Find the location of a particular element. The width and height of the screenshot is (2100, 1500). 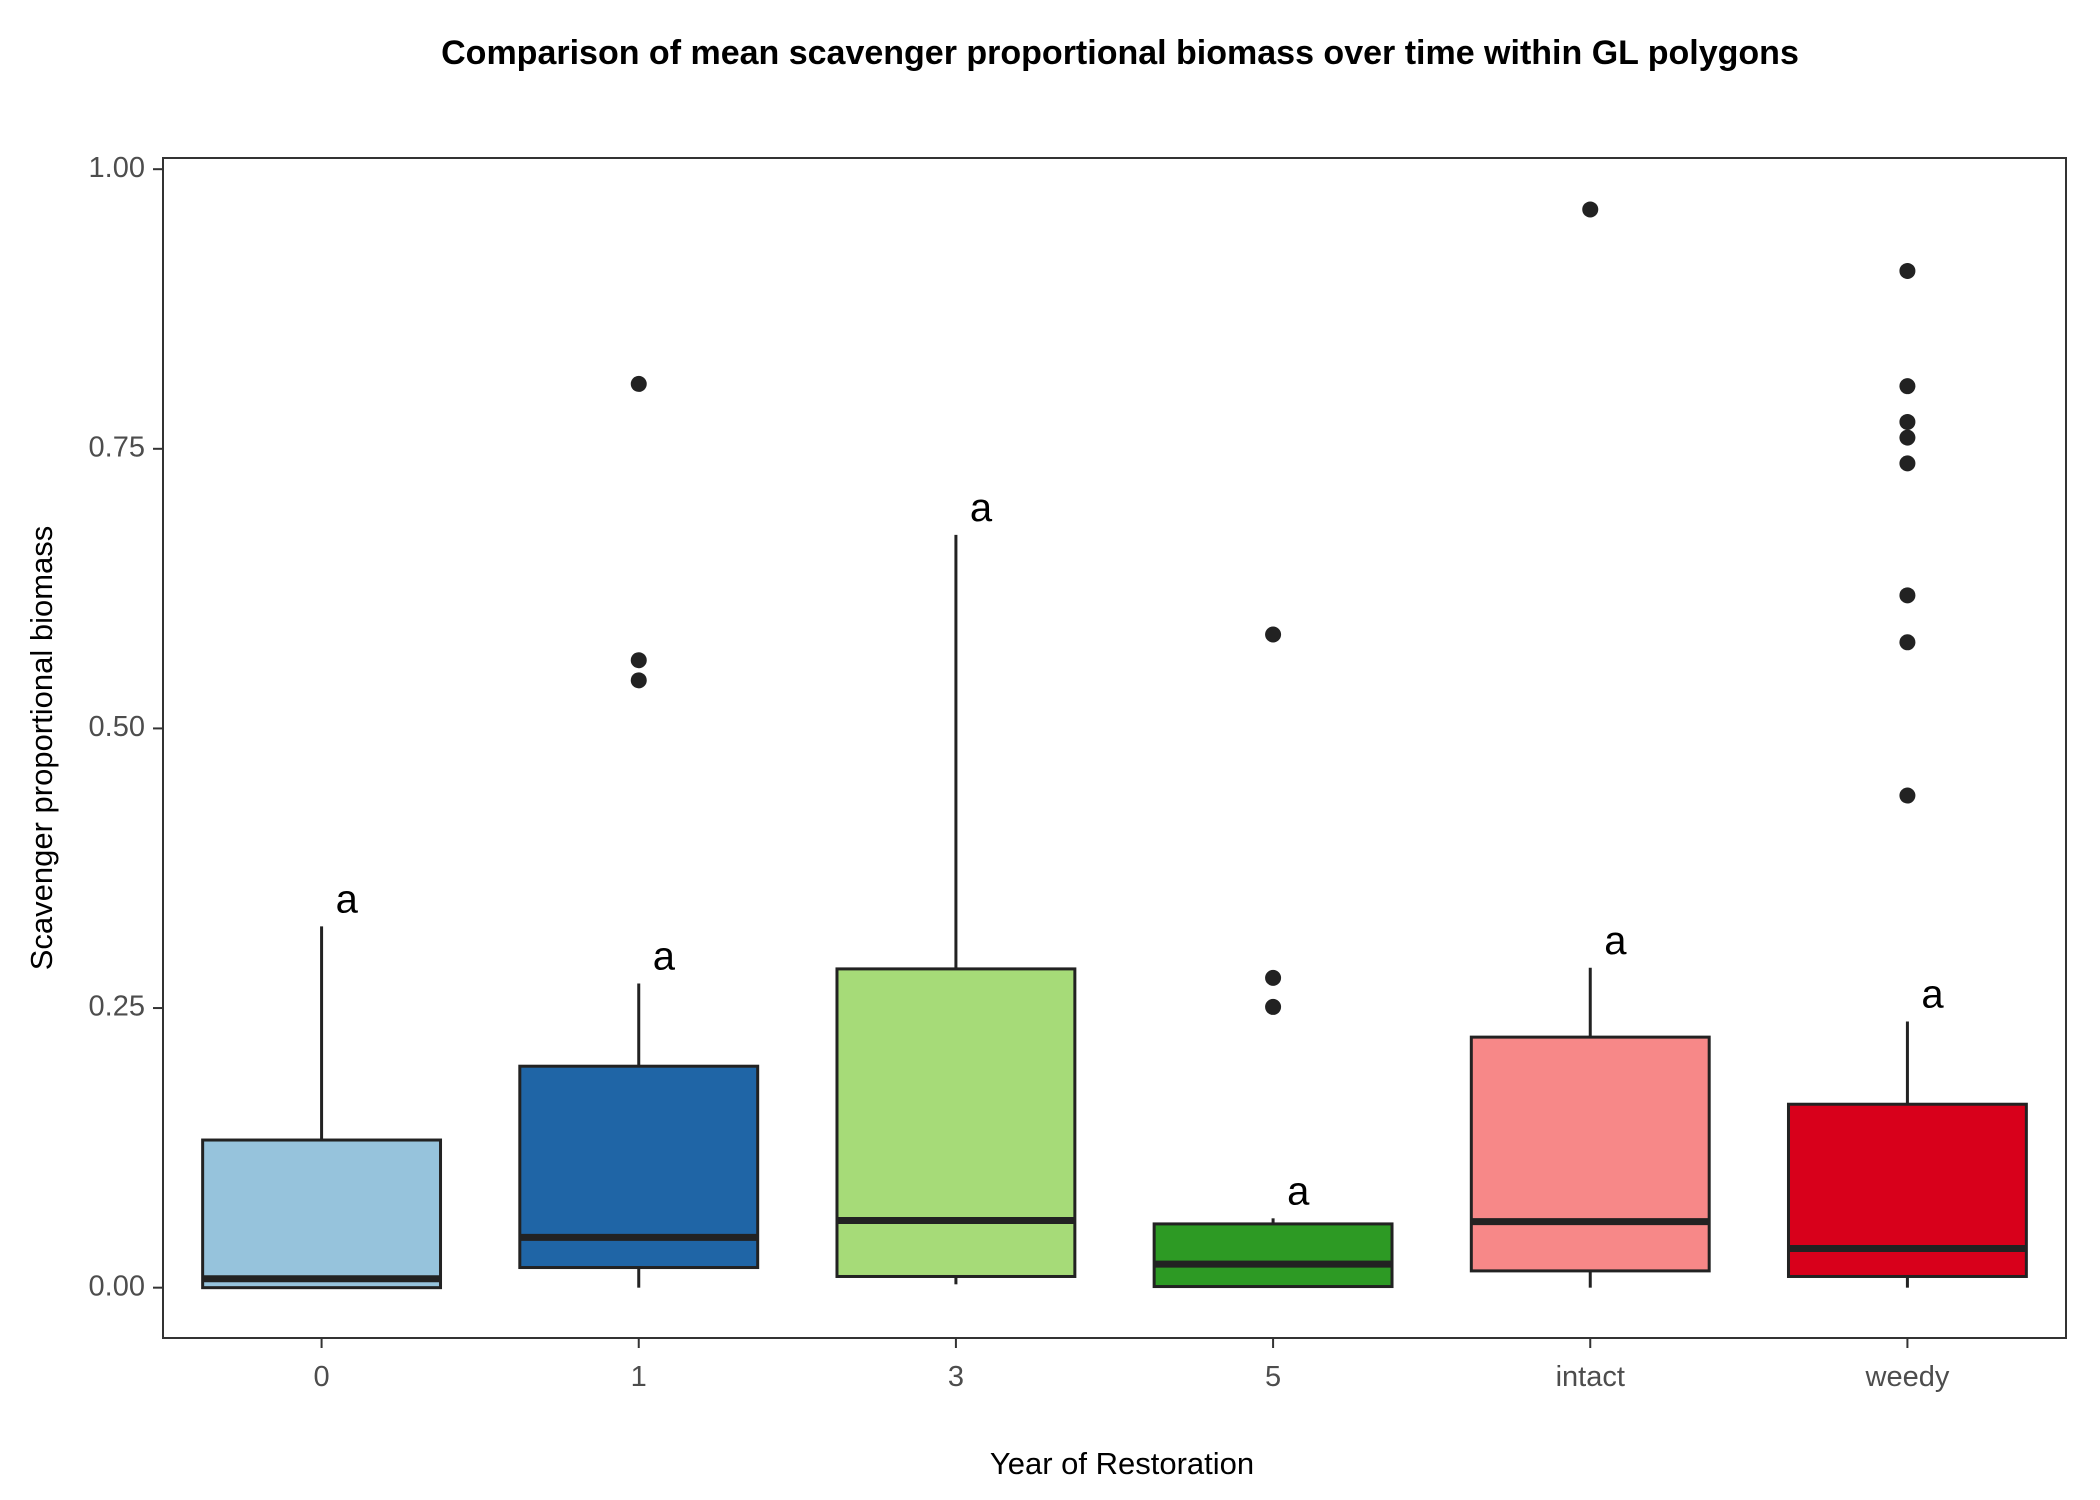

y-tick-label-1: 0.25 is located at coordinates (117, 1007).